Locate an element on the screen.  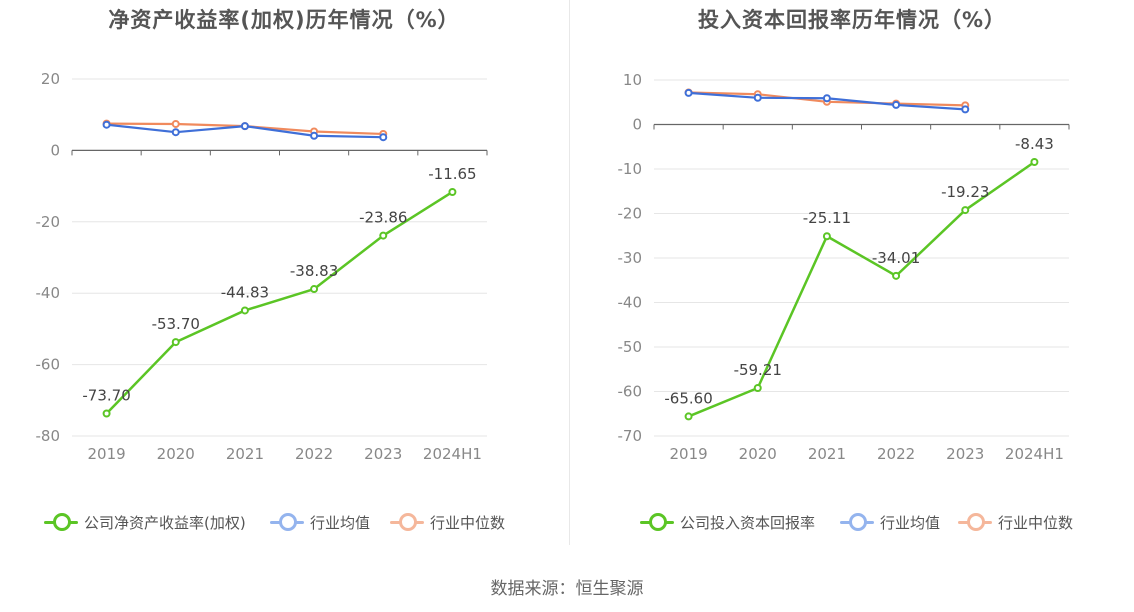
chart-legend: 公司净资产收益率(加权) 行业均值 行业中位数 is located at coordinates (284, 522).